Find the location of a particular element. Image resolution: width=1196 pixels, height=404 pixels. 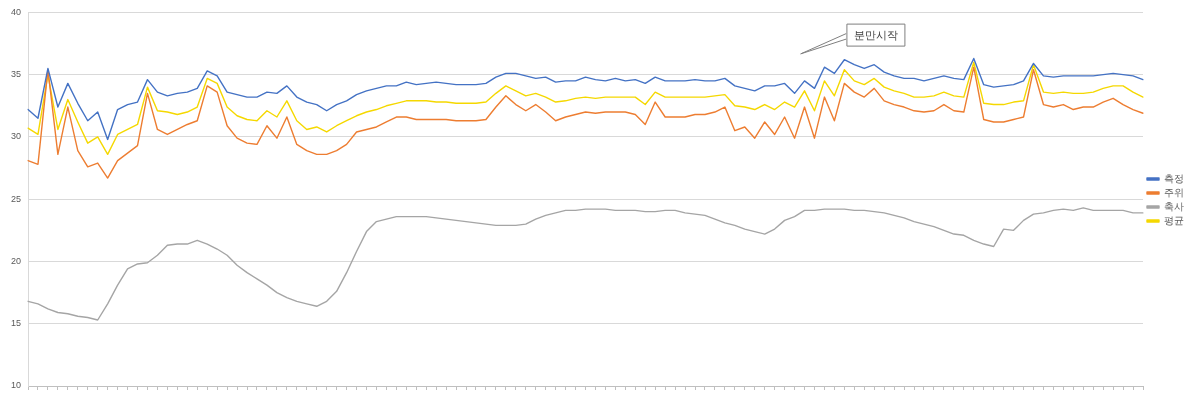

legend-label: 축사 is located at coordinates (1174, 206).